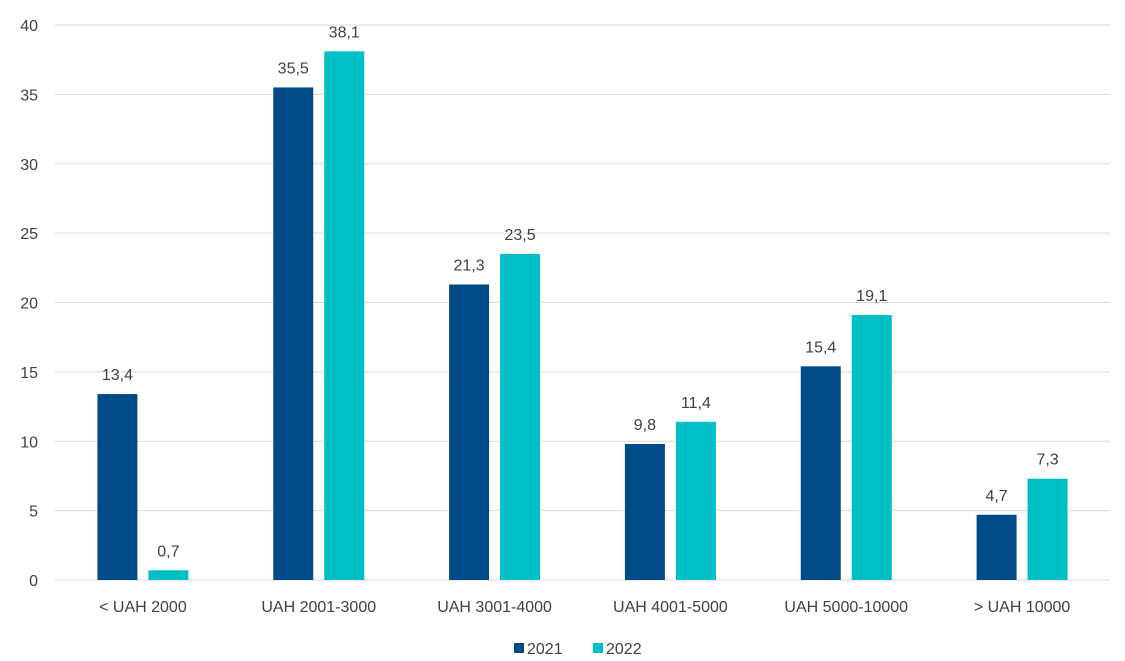 The width and height of the screenshot is (1125, 661). What do you see at coordinates (29, 442) in the screenshot?
I see `y-tick-label: 10` at bounding box center [29, 442].